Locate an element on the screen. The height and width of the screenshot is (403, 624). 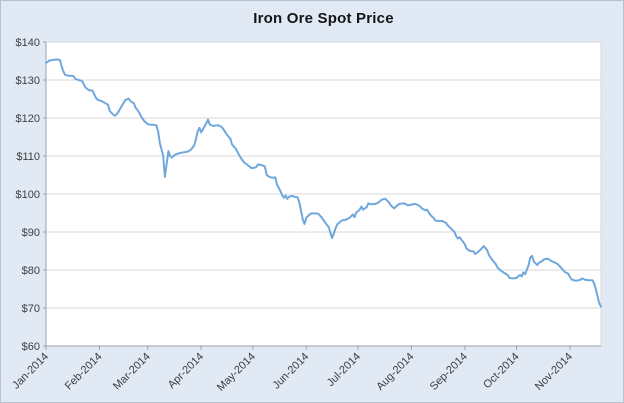
y-axis-label: $90 is located at coordinates (31, 233).